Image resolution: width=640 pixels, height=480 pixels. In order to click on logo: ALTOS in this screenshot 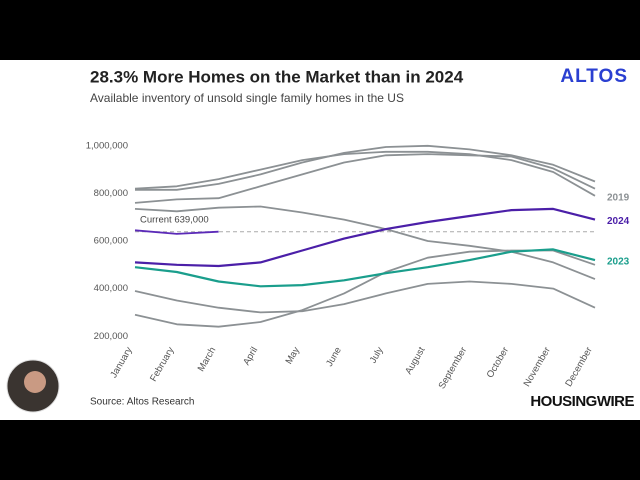, I will do `click(594, 76)`.